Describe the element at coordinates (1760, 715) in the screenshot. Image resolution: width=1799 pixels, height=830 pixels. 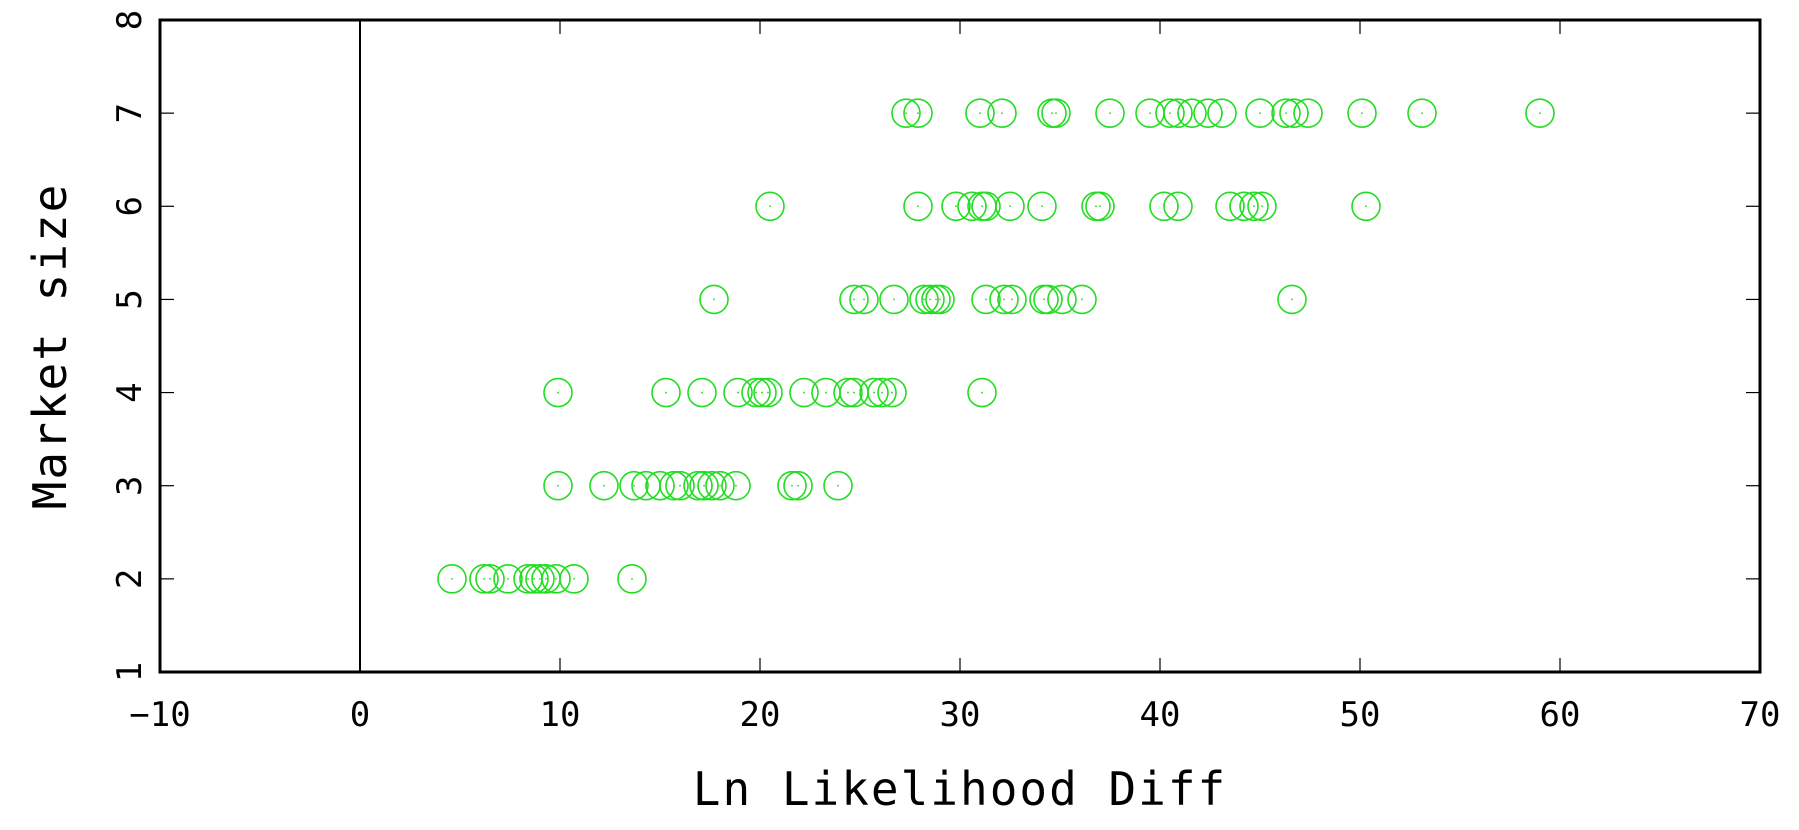
I see `x-tick-label: 70` at that location.